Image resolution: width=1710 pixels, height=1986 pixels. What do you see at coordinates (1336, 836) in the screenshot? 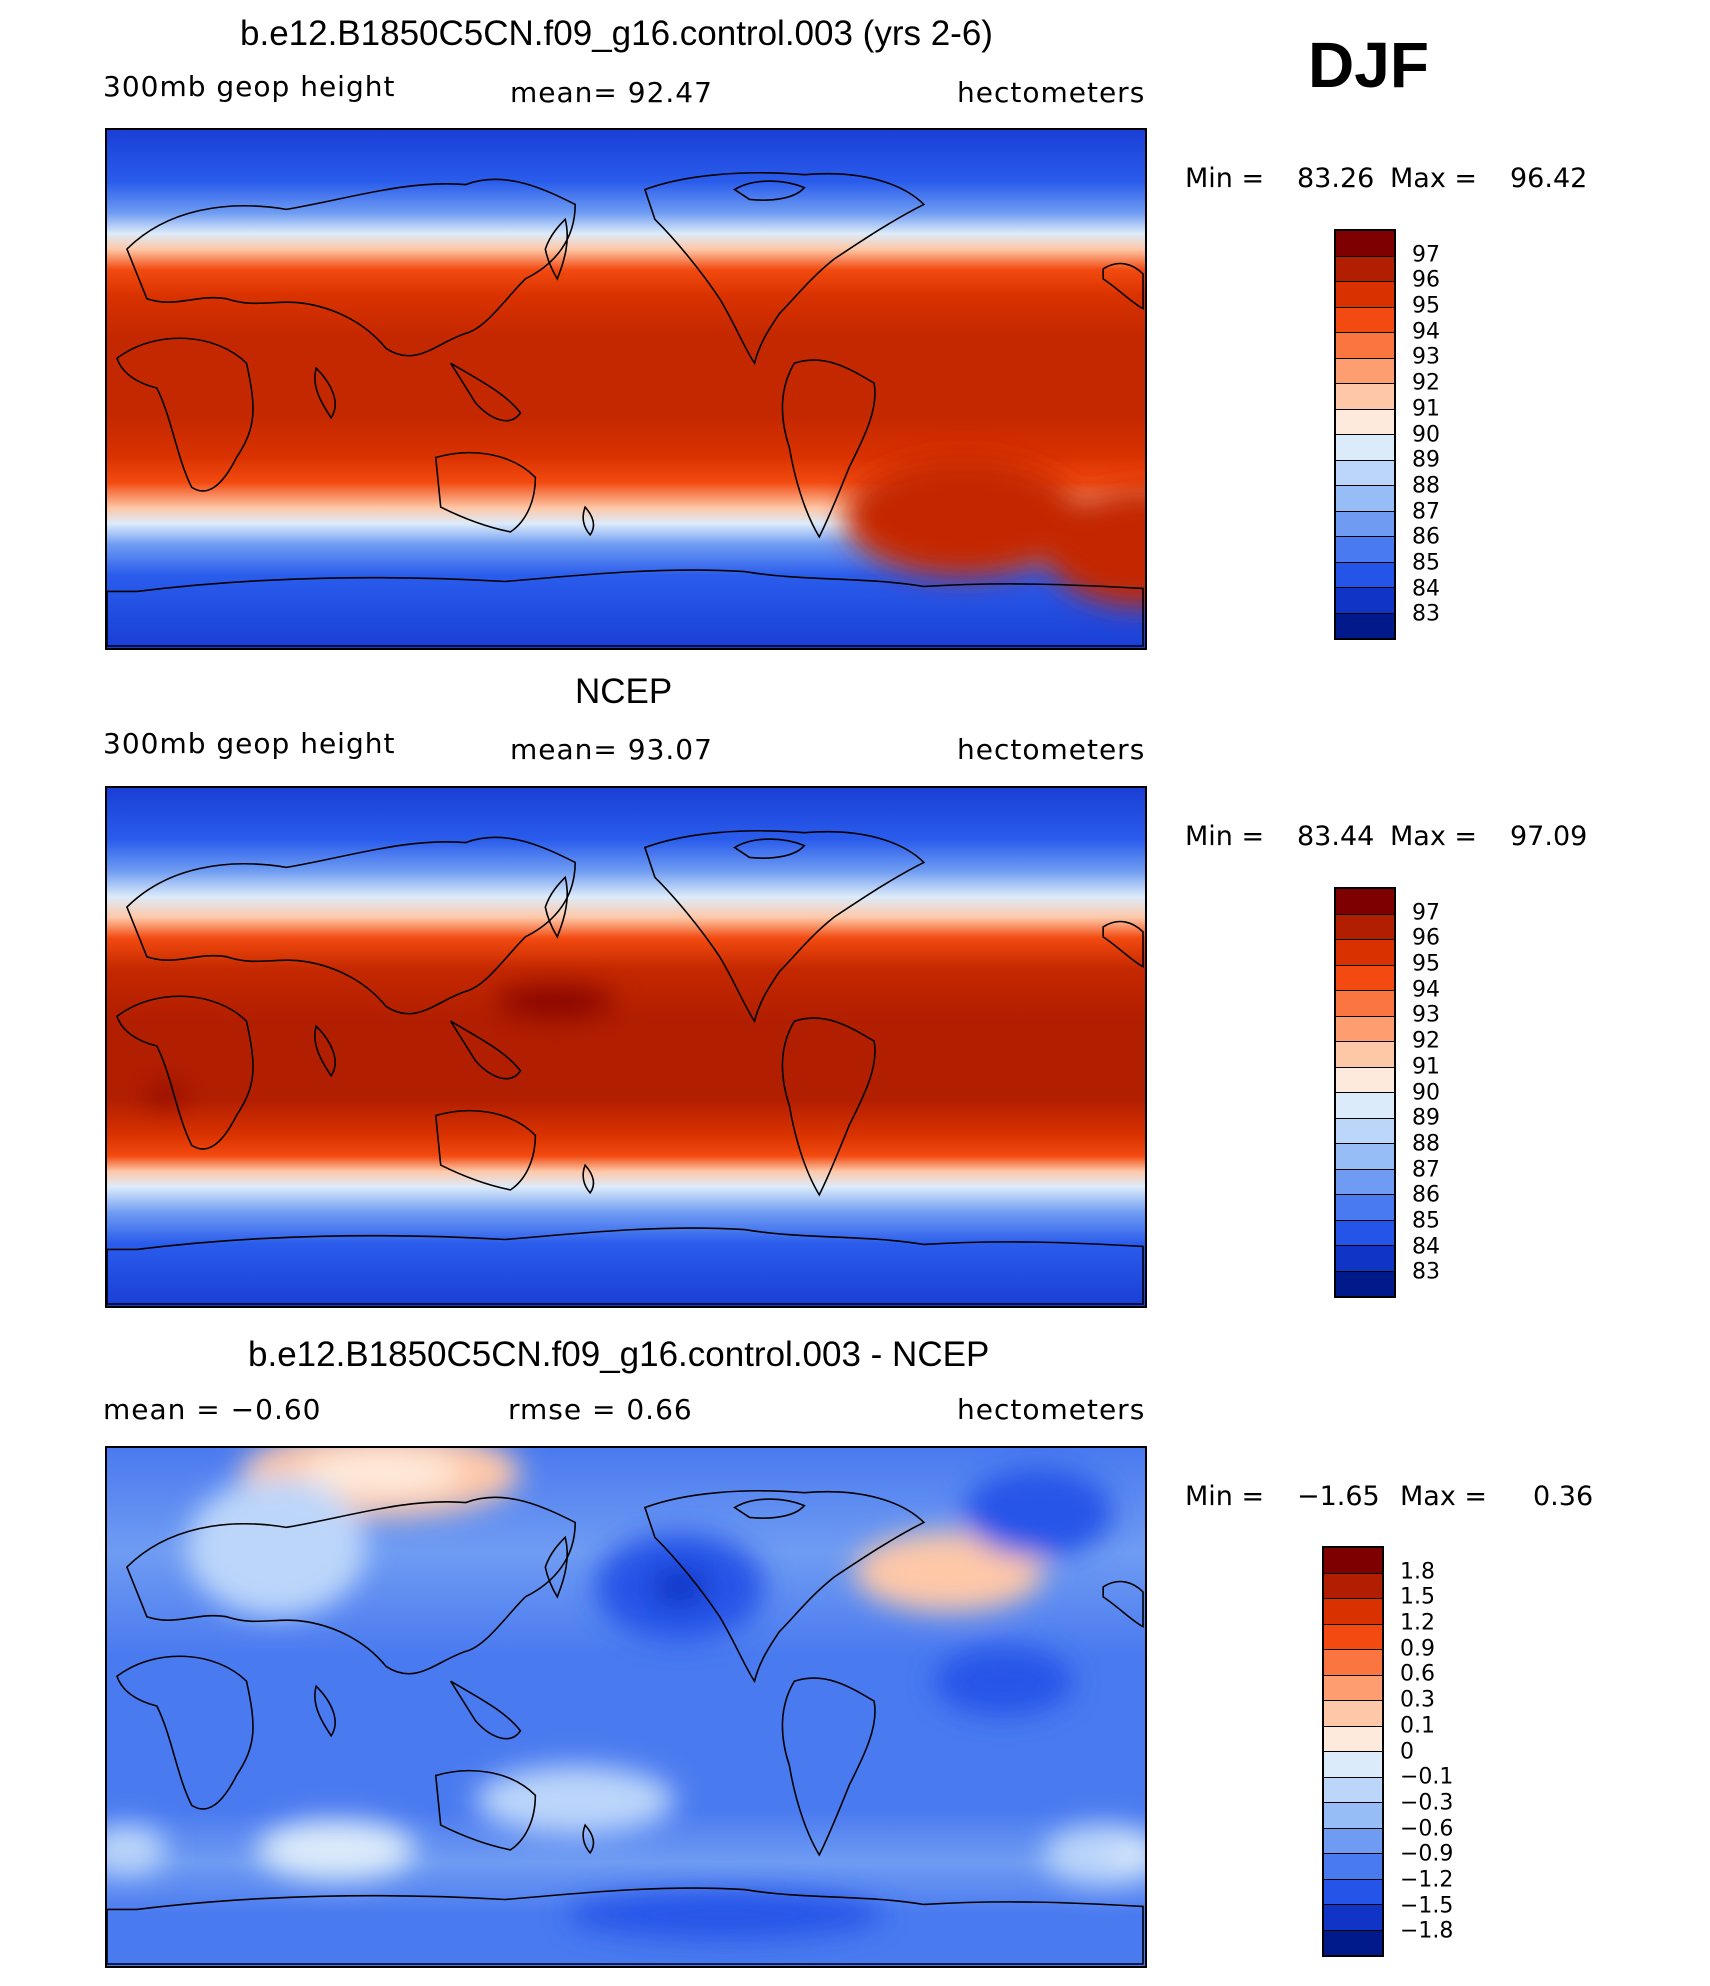
I see `panel-2-min-value: 83.44` at bounding box center [1336, 836].